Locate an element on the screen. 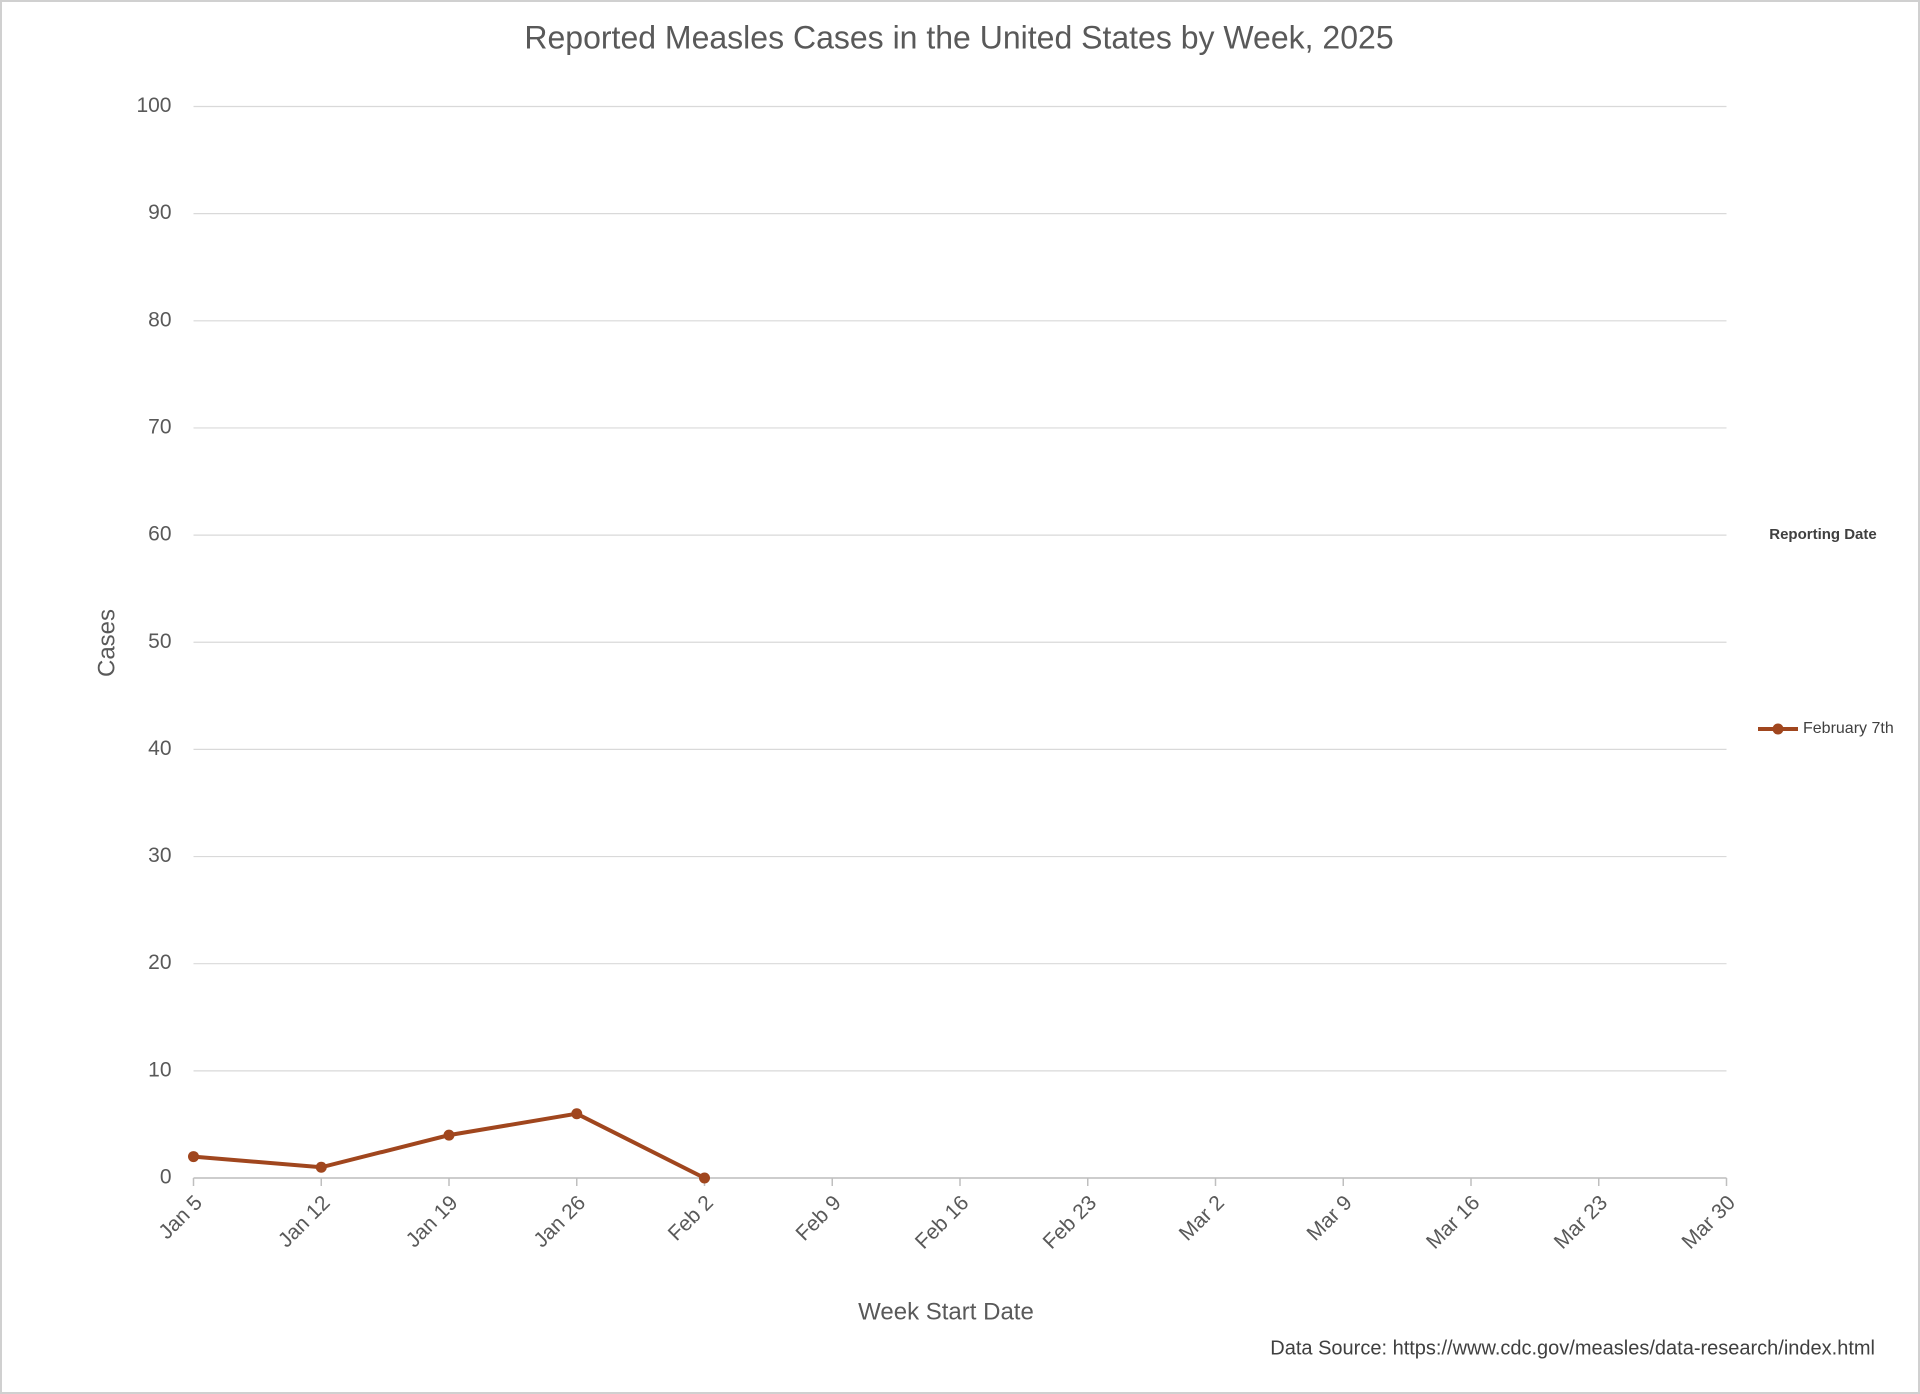 This screenshot has height=1394, width=1920. y-tick-label: 100 is located at coordinates (153, 105).